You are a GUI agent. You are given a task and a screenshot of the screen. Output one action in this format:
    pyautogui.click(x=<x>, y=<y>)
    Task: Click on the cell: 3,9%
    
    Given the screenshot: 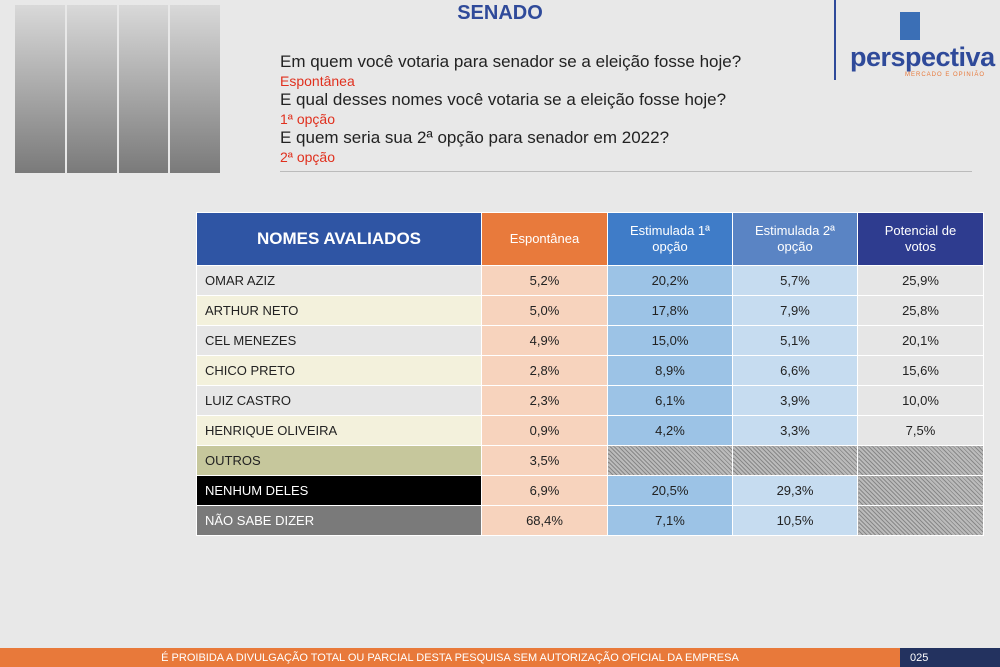 What is the action you would take?
    pyautogui.click(x=795, y=400)
    